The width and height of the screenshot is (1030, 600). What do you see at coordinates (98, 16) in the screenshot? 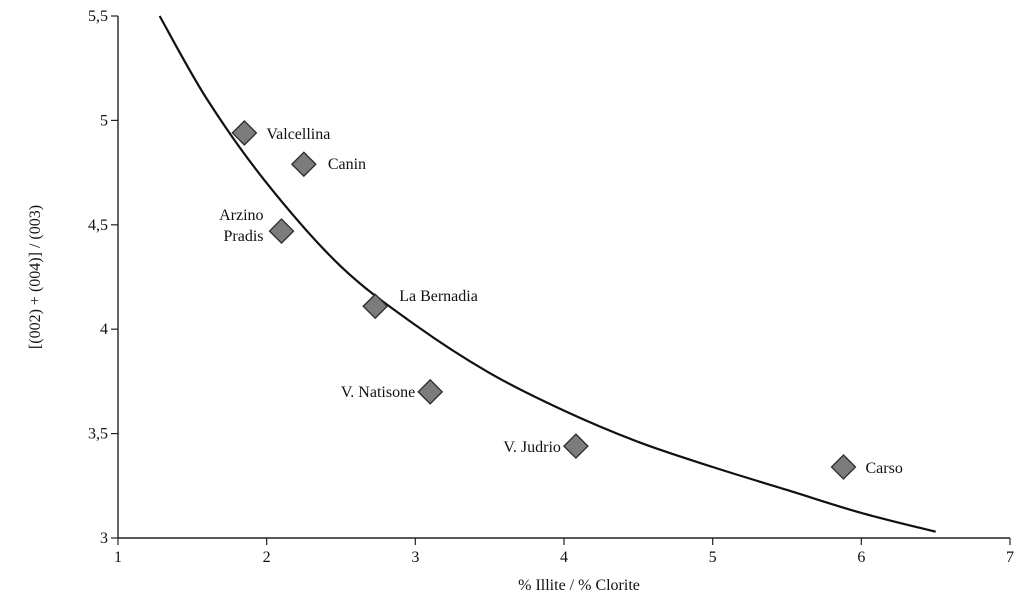
I see `y-tick-label: 5,5` at bounding box center [98, 16].